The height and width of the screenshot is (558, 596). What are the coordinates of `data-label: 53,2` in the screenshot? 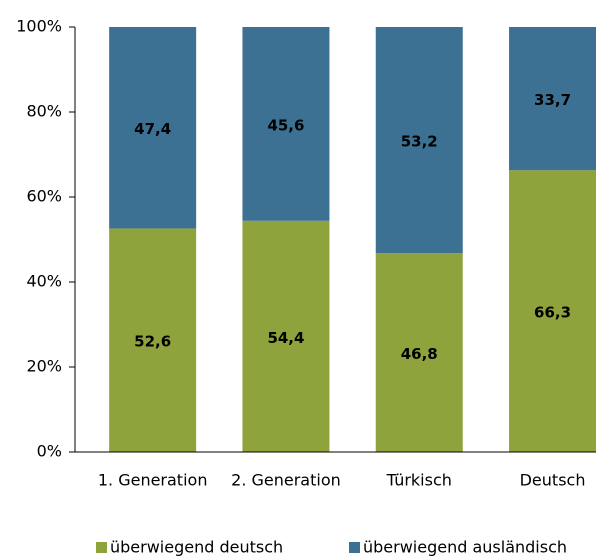 It's located at (419, 142).